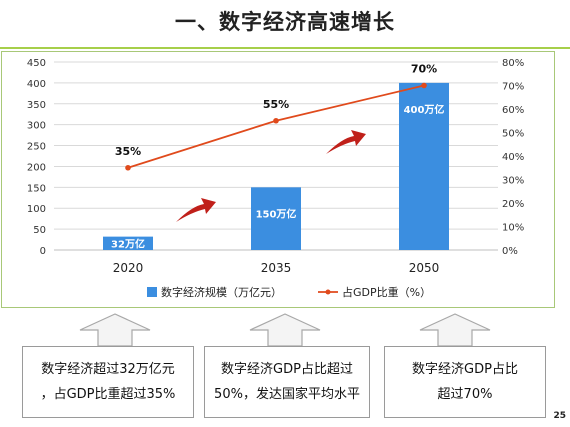 This screenshot has height=427, width=570. I want to click on legend-label-bars: 数字经济规模（万亿元）, so click(221, 292).